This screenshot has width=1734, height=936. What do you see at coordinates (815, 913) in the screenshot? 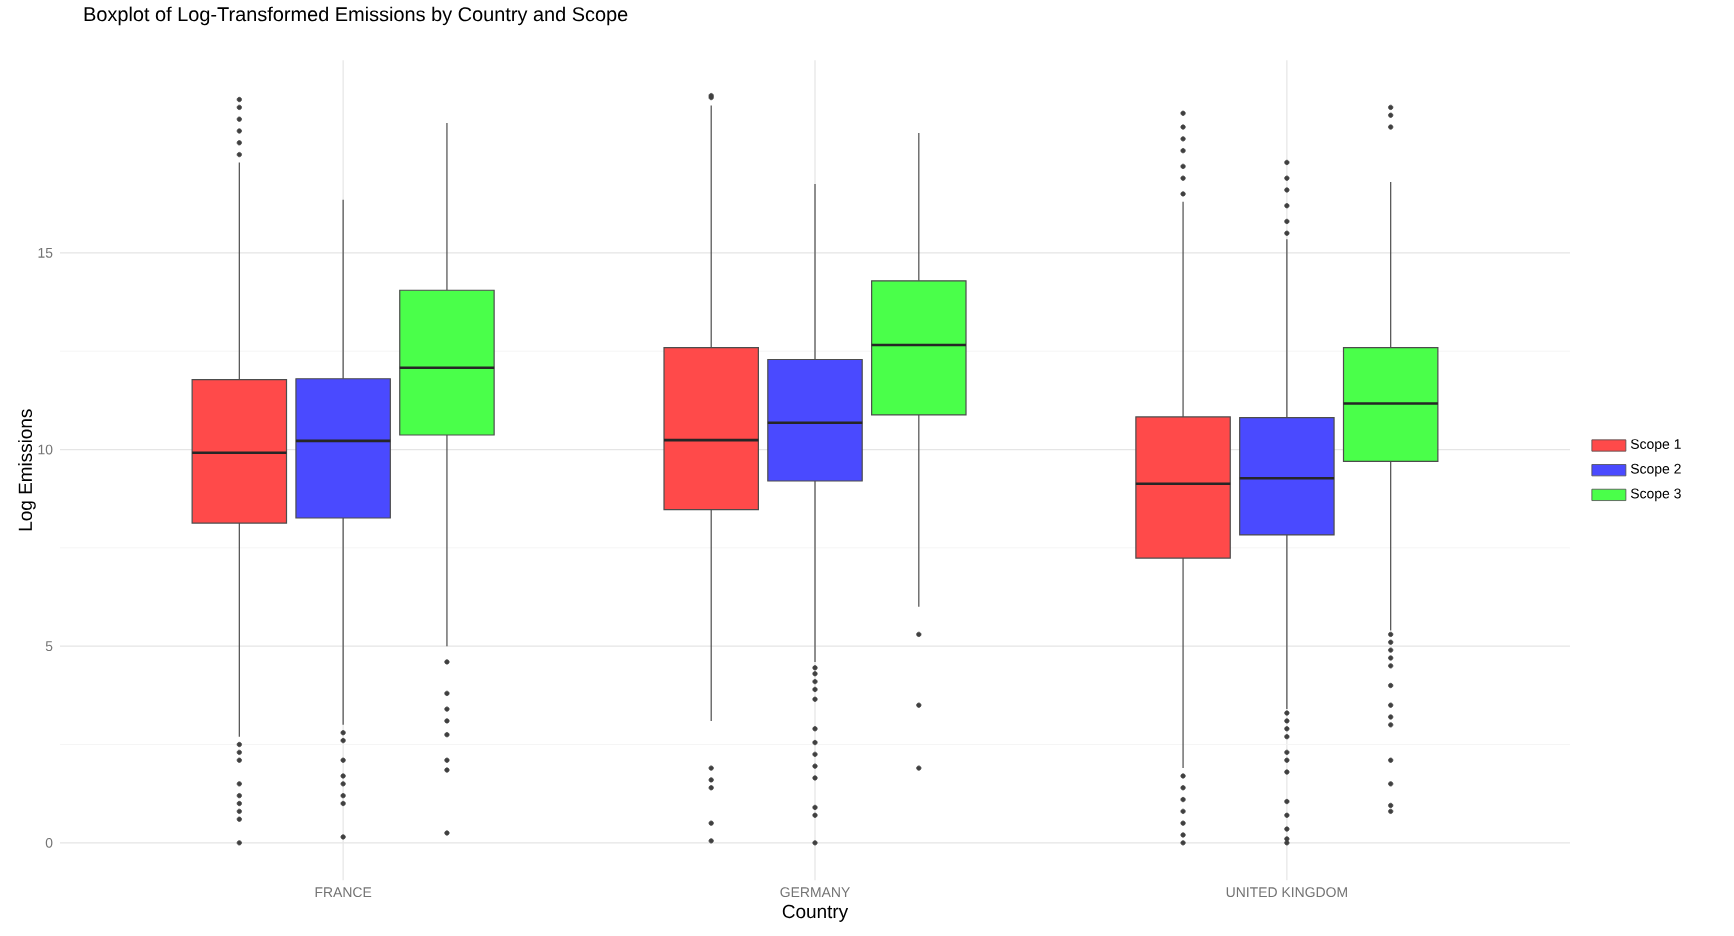
I see `x-axis-title: Country` at bounding box center [815, 913].